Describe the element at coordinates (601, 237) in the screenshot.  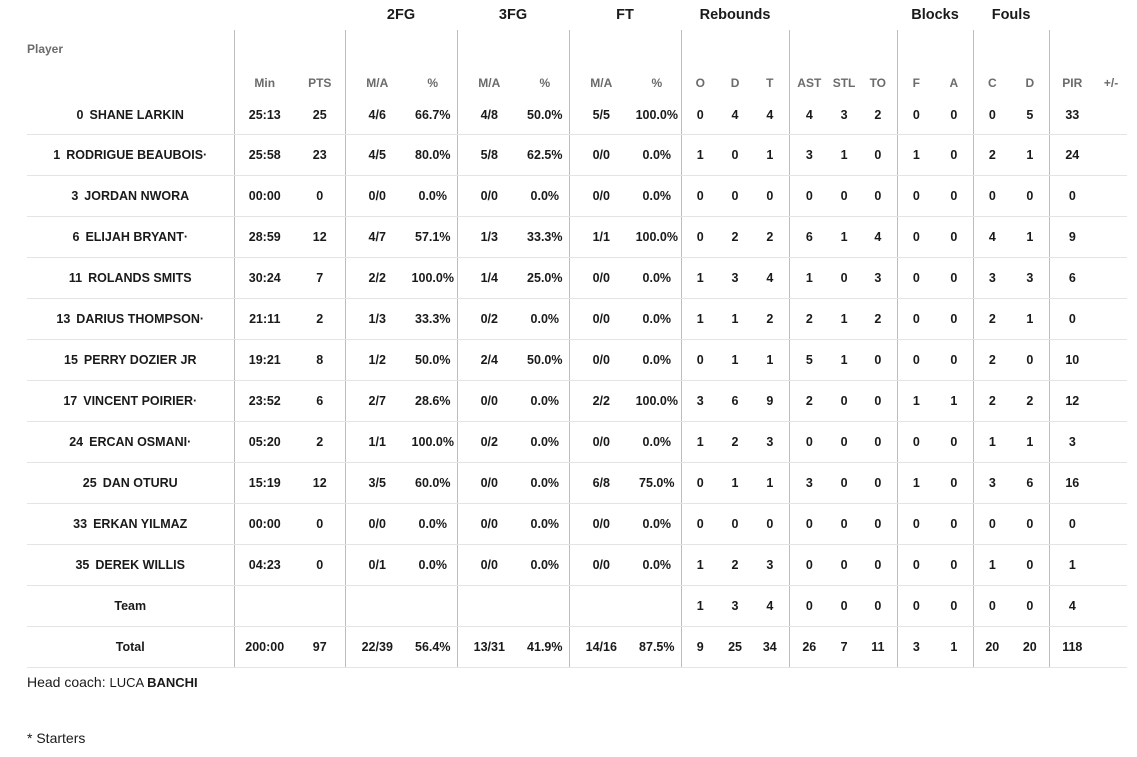
I see `cell-ft: 1/1` at that location.